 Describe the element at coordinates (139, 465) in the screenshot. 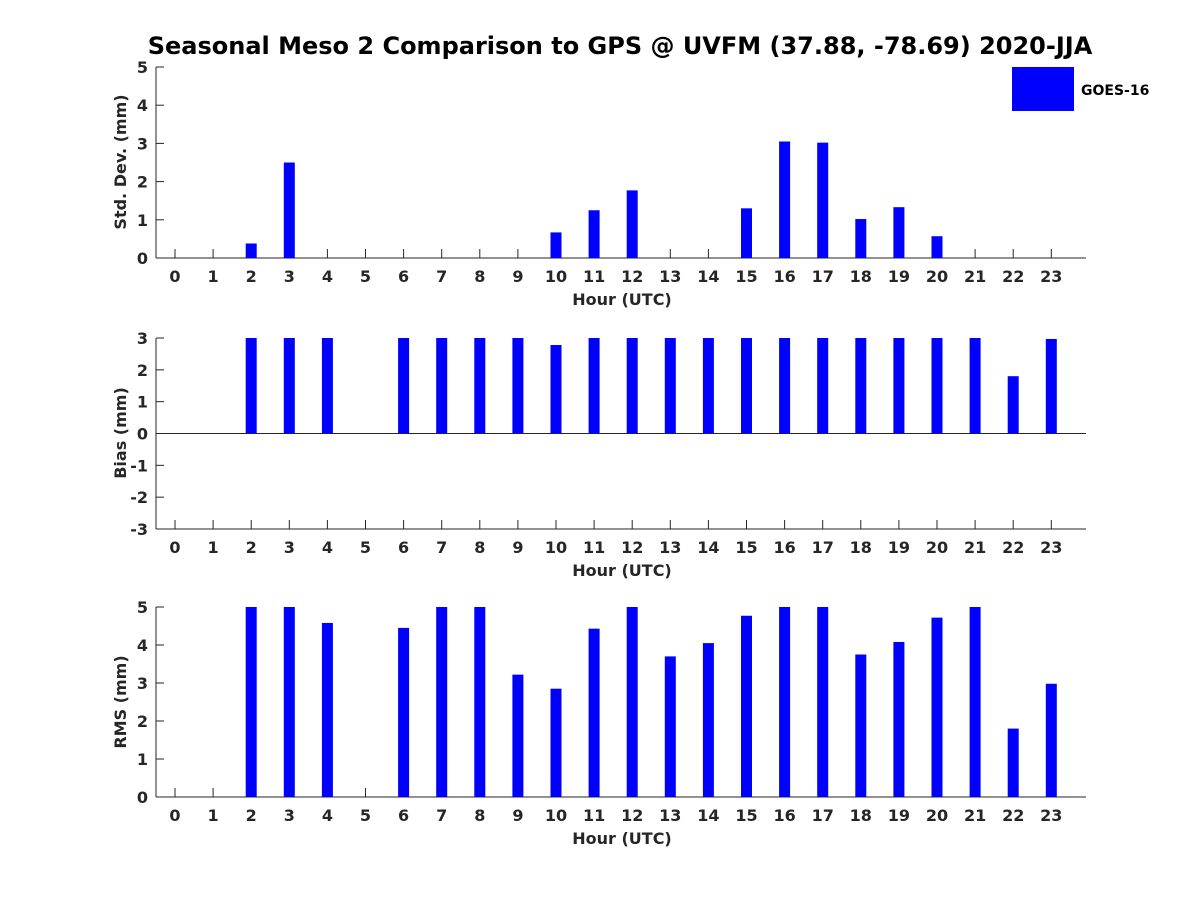

I see `y-tick-label: -1` at that location.